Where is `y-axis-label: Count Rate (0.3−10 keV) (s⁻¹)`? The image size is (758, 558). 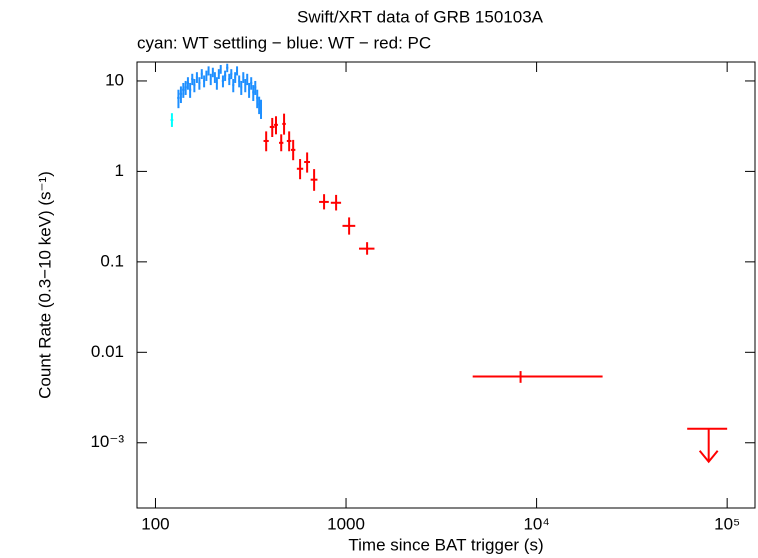
y-axis-label: Count Rate (0.3−10 keV) (s⁻¹) is located at coordinates (44, 285).